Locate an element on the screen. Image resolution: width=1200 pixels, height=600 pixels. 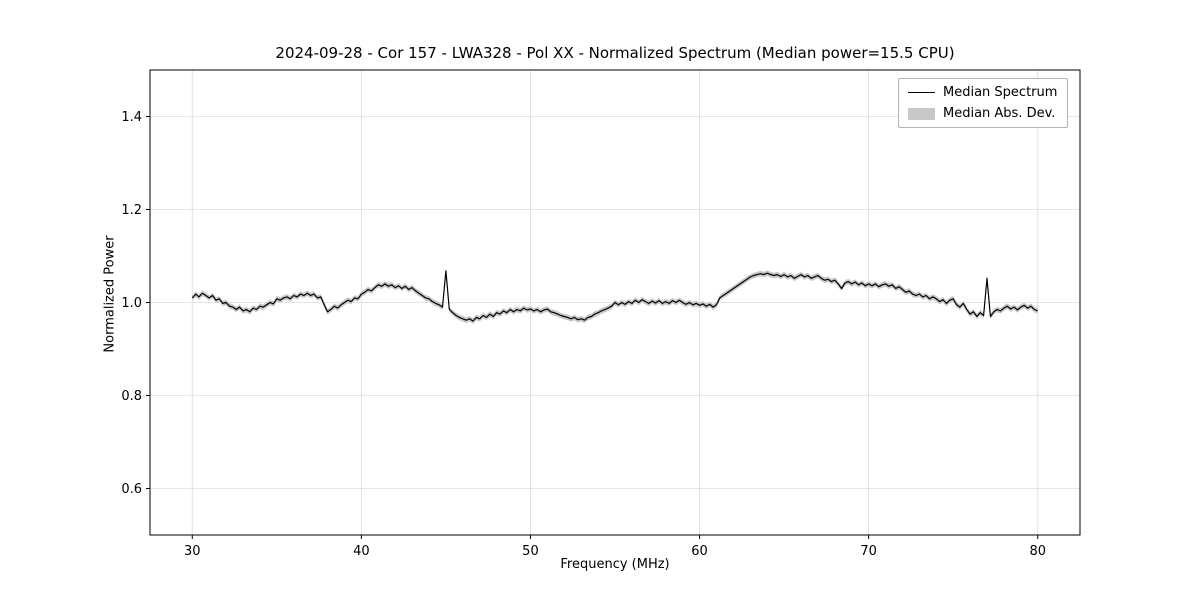
x-tick-label: 60 is located at coordinates (699, 551).